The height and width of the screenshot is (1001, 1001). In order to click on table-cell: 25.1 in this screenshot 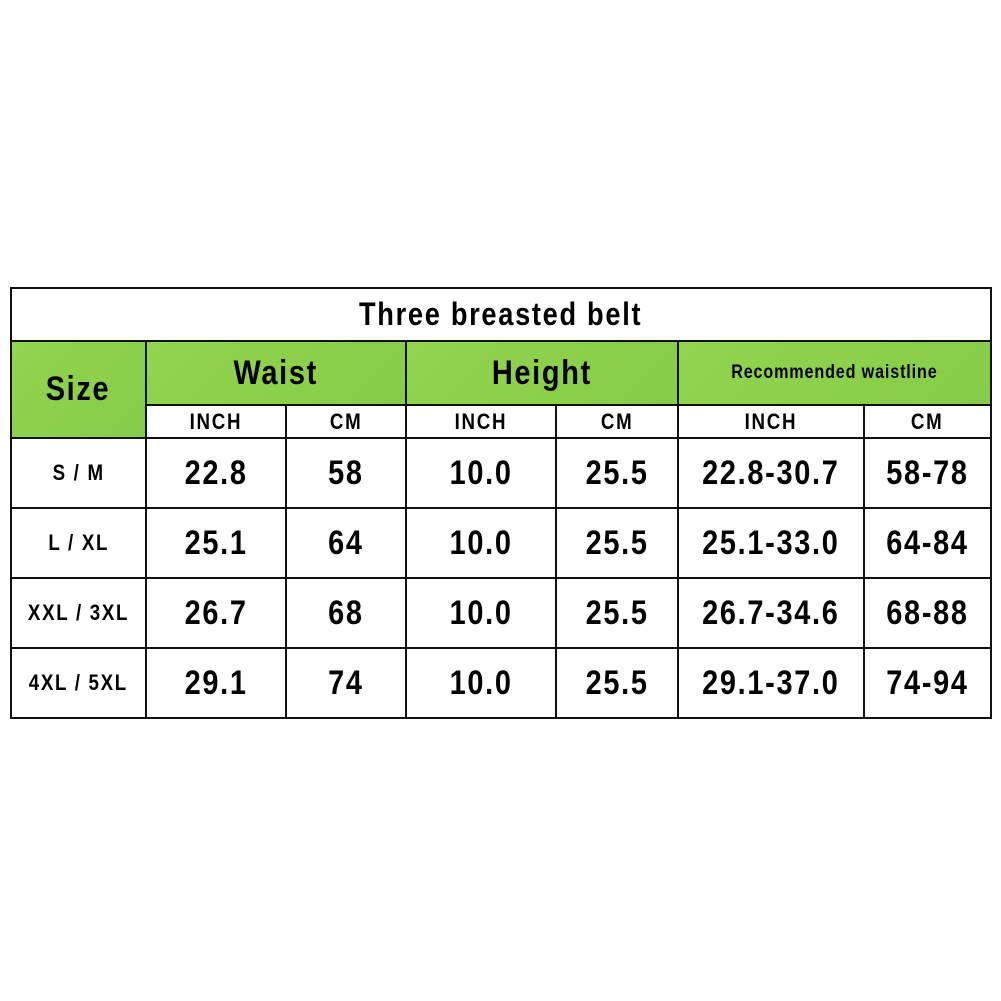, I will do `click(216, 543)`.